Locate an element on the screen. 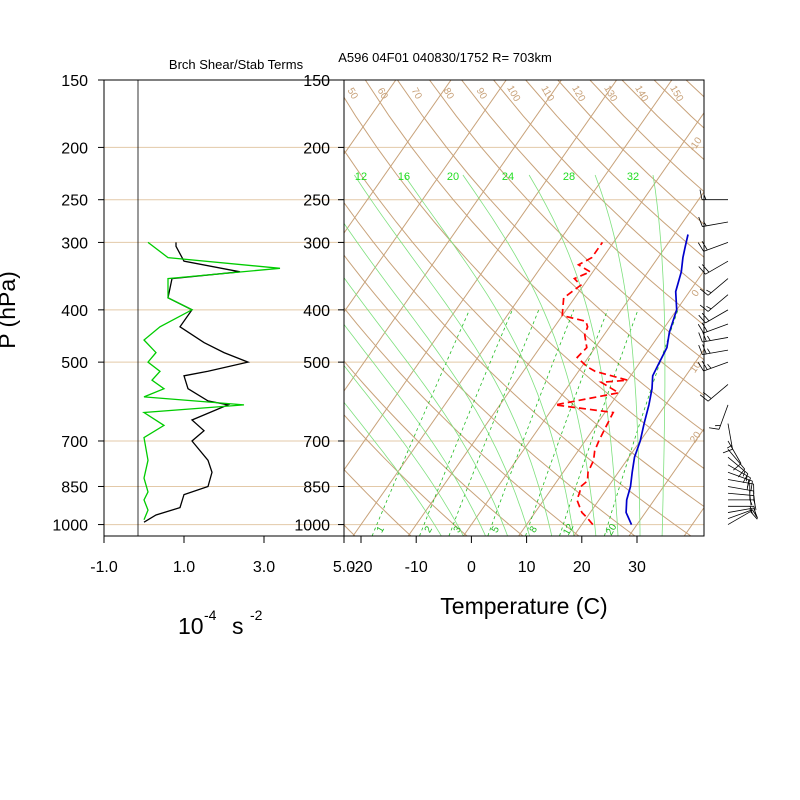 The width and height of the screenshot is (800, 800). skewt-x-tick-label: 30 is located at coordinates (637, 567).